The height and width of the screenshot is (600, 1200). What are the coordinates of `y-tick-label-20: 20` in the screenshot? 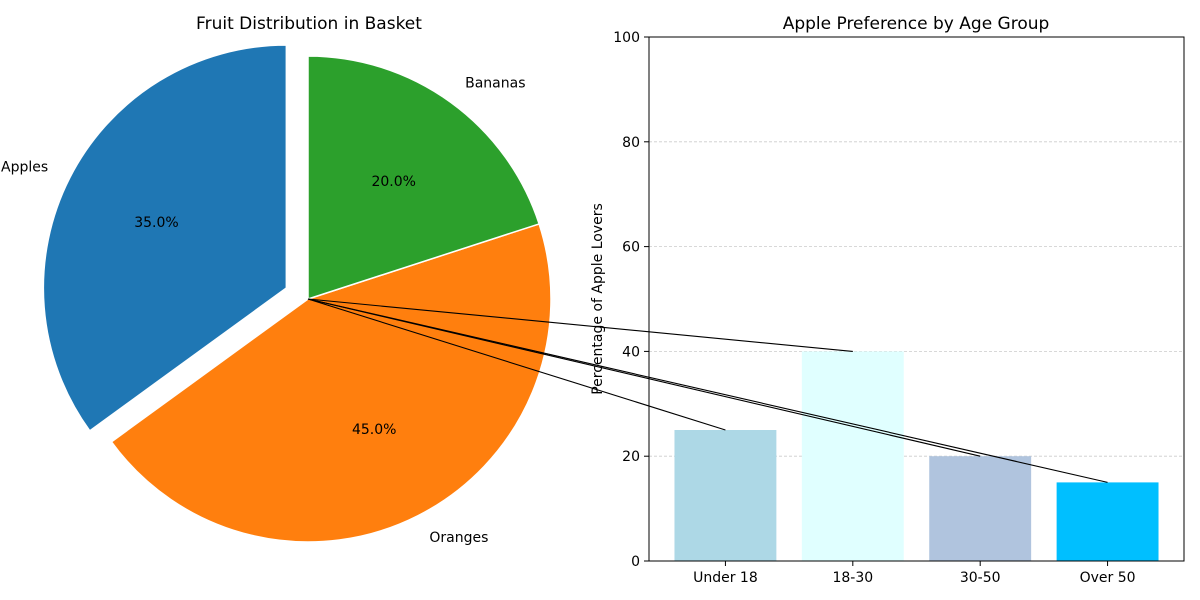 It's located at (631, 457).